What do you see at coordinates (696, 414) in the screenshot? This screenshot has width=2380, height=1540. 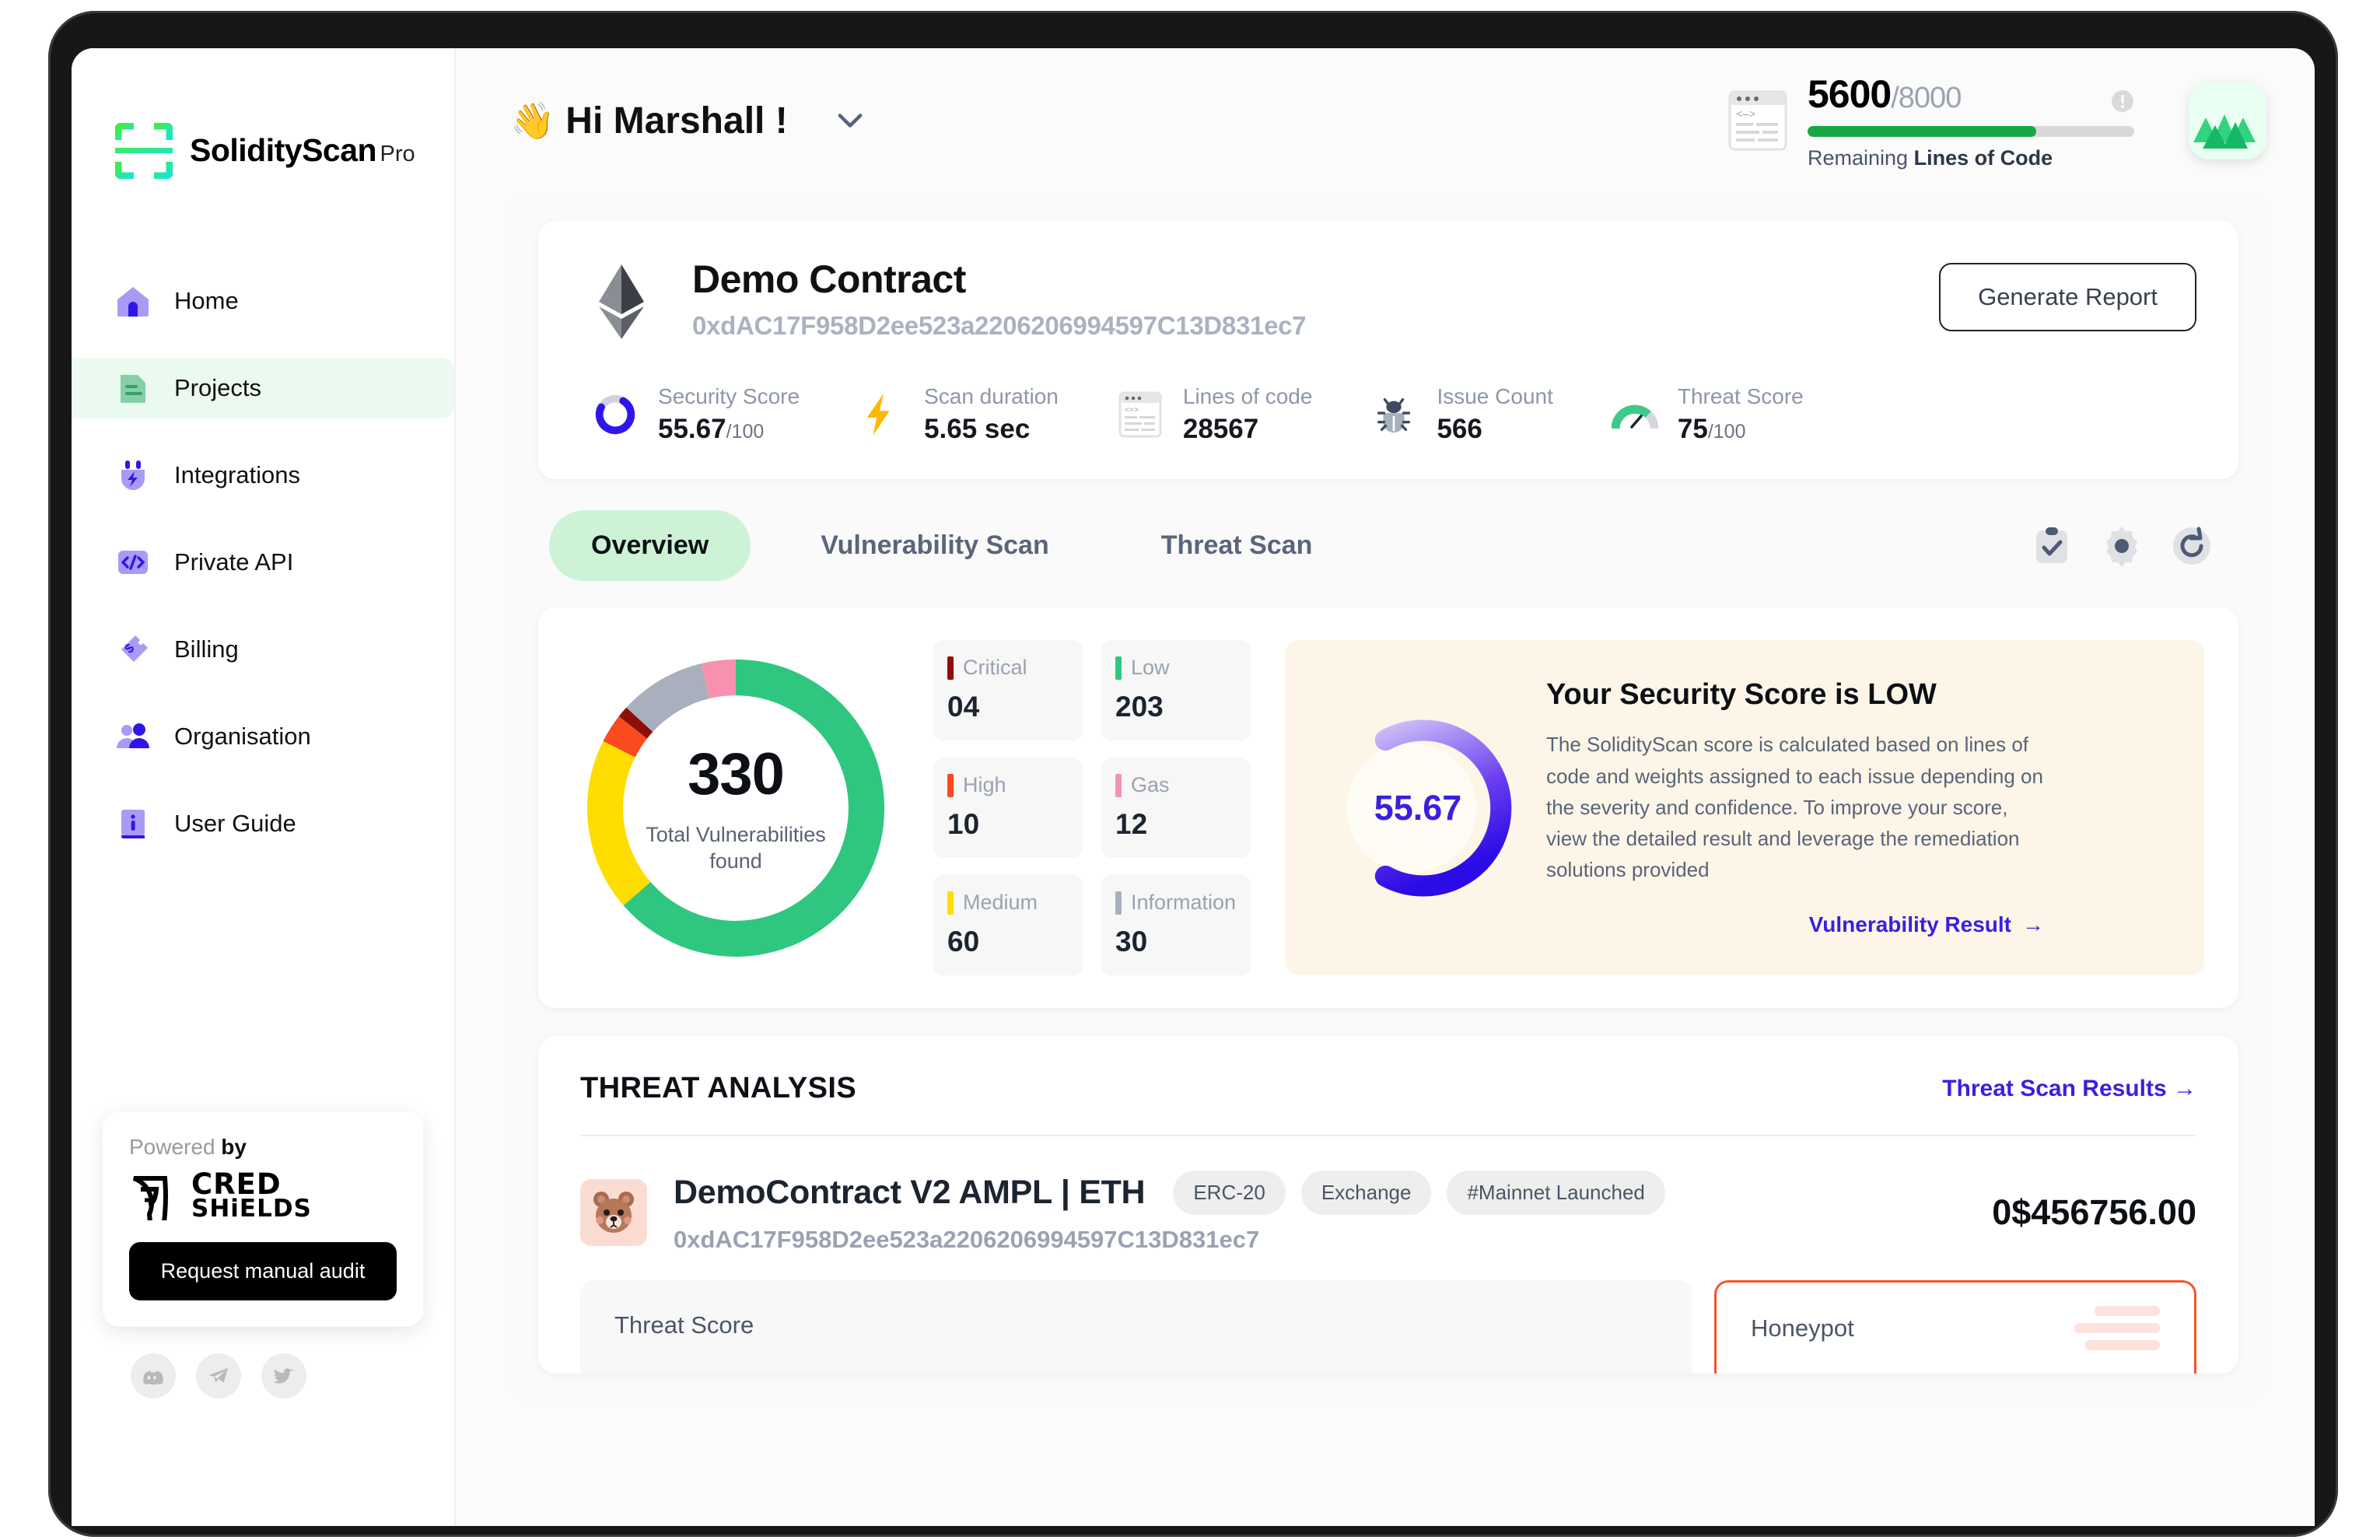 I see `metric-security-score: Security Score 55.67/100` at bounding box center [696, 414].